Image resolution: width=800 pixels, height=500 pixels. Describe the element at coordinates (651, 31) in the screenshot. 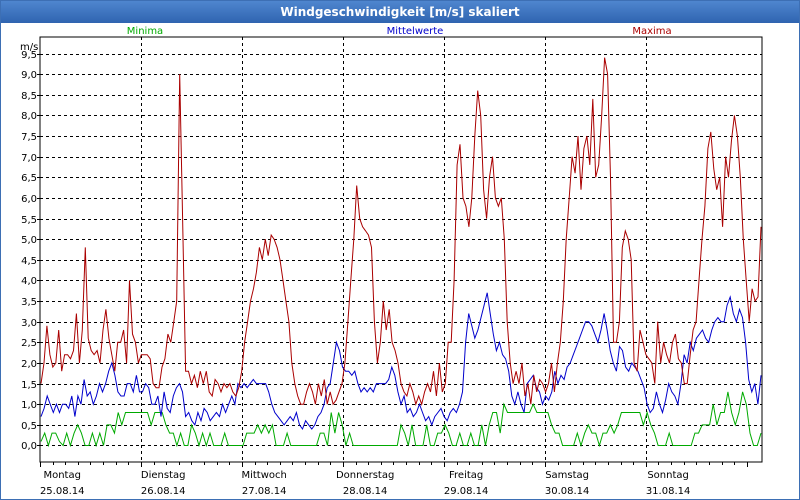

I see `legend-entry: Maxima` at that location.